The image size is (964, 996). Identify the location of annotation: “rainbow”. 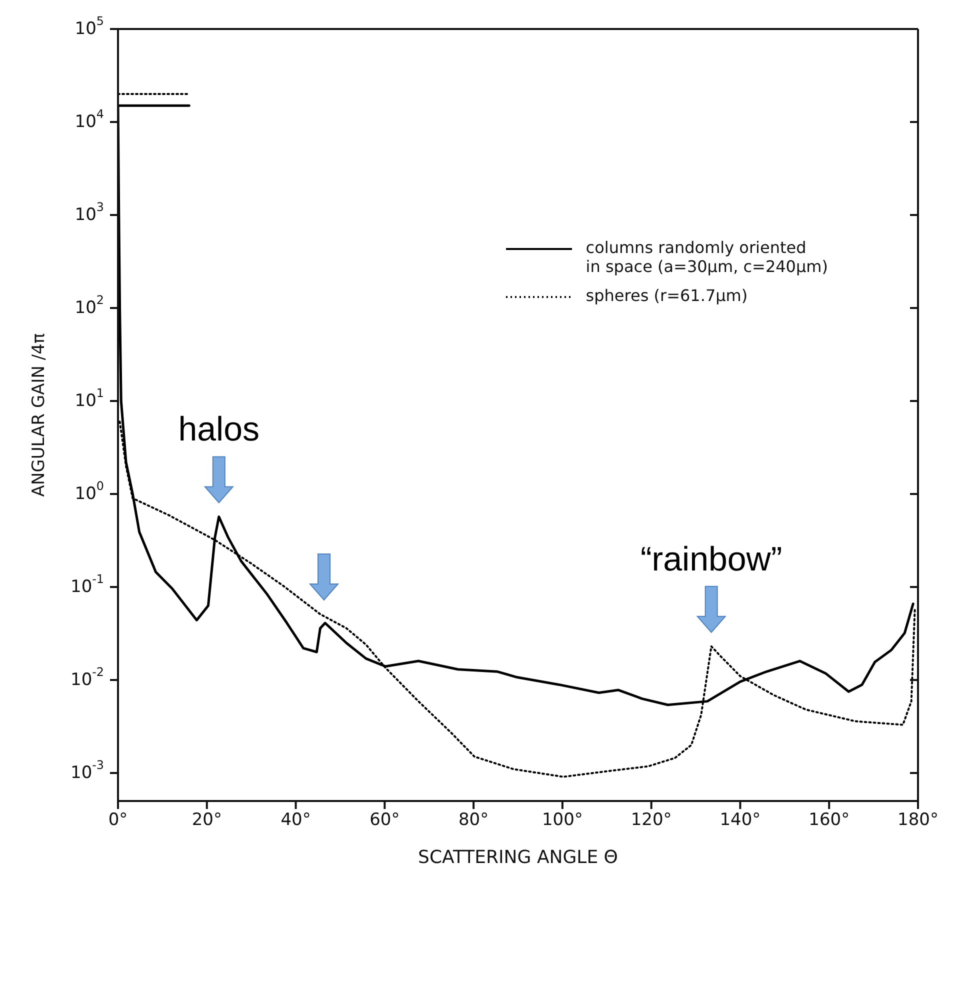
(711, 559).